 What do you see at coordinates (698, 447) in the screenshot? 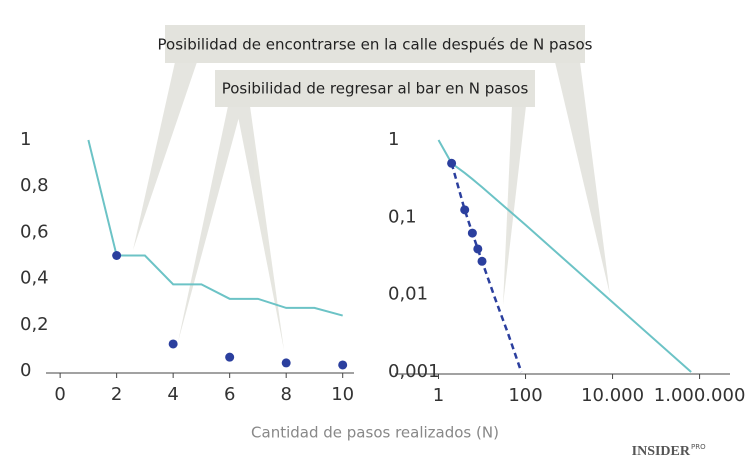
I see `logo-tag: PRO` at bounding box center [698, 447].